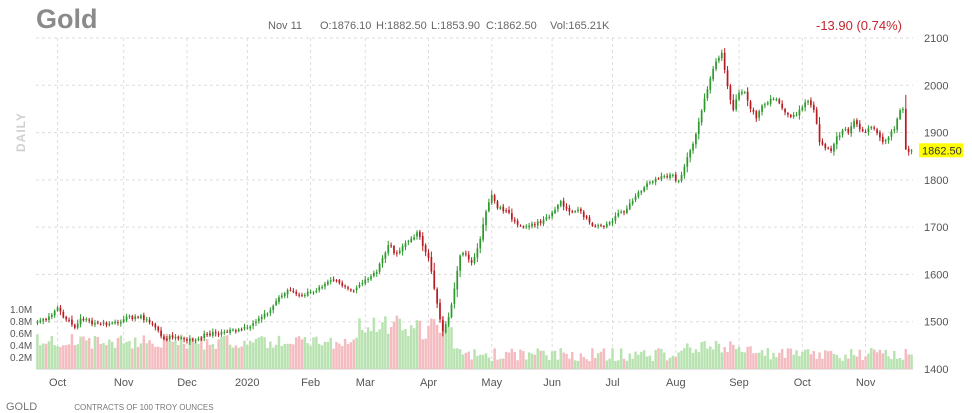  What do you see at coordinates (936, 86) in the screenshot?
I see `price-tick-label: 2000` at bounding box center [936, 86].